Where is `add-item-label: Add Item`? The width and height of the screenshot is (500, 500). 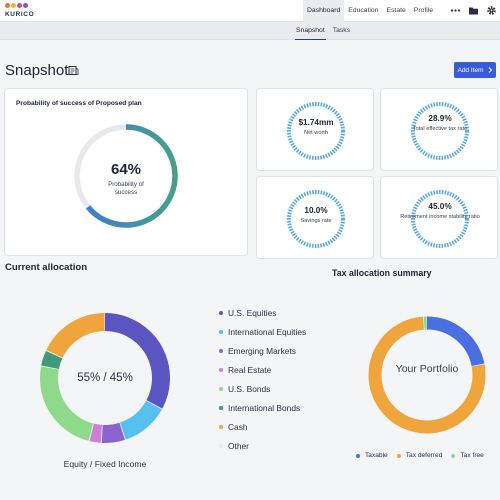
add-item-label: Add Item is located at coordinates (470, 70).